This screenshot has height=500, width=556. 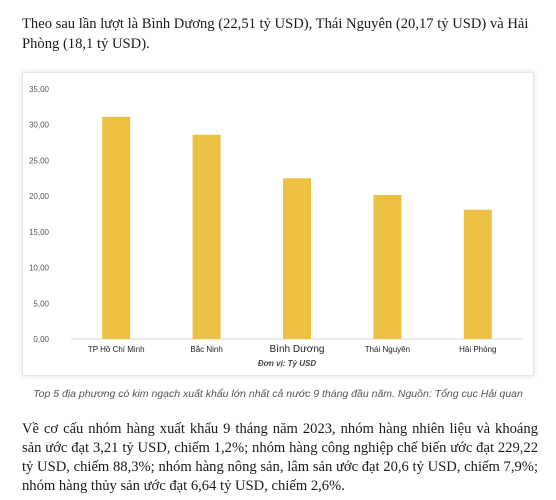 What do you see at coordinates (116, 349) in the screenshot?
I see `x-tick-label: TP Hồ Chí Minh` at bounding box center [116, 349].